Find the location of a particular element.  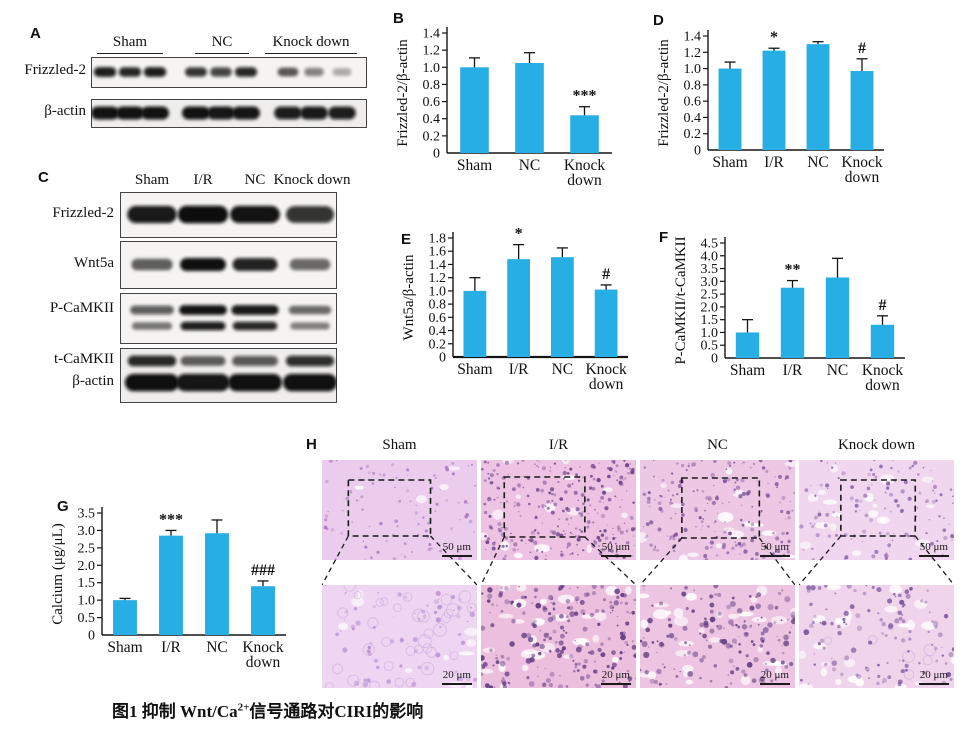

histology-image-bottom-1: 20 μm is located at coordinates (558, 636).